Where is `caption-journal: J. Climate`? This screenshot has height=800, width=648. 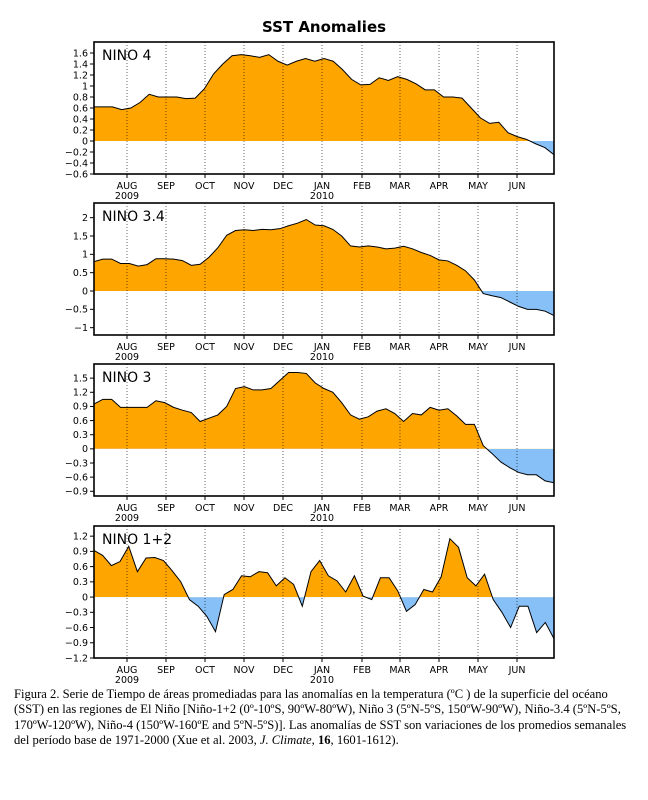
caption-journal: J. Climate is located at coordinates (285, 740).